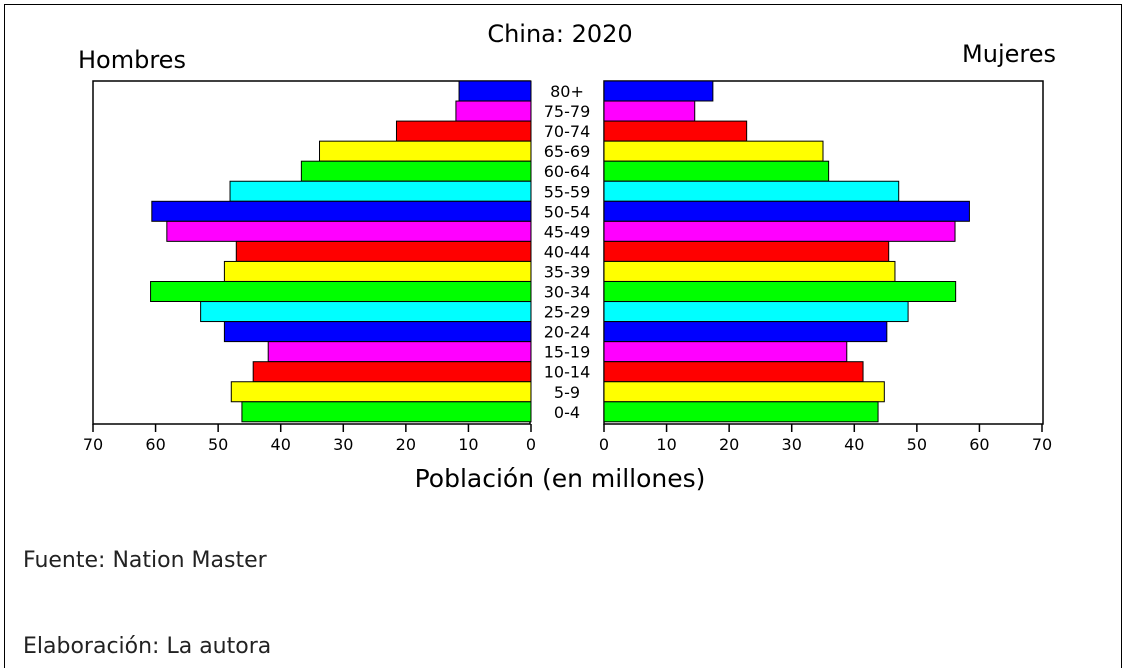 The image size is (1124, 668). Describe the element at coordinates (155, 444) in the screenshot. I see `x-tick-label-left: 60` at that location.